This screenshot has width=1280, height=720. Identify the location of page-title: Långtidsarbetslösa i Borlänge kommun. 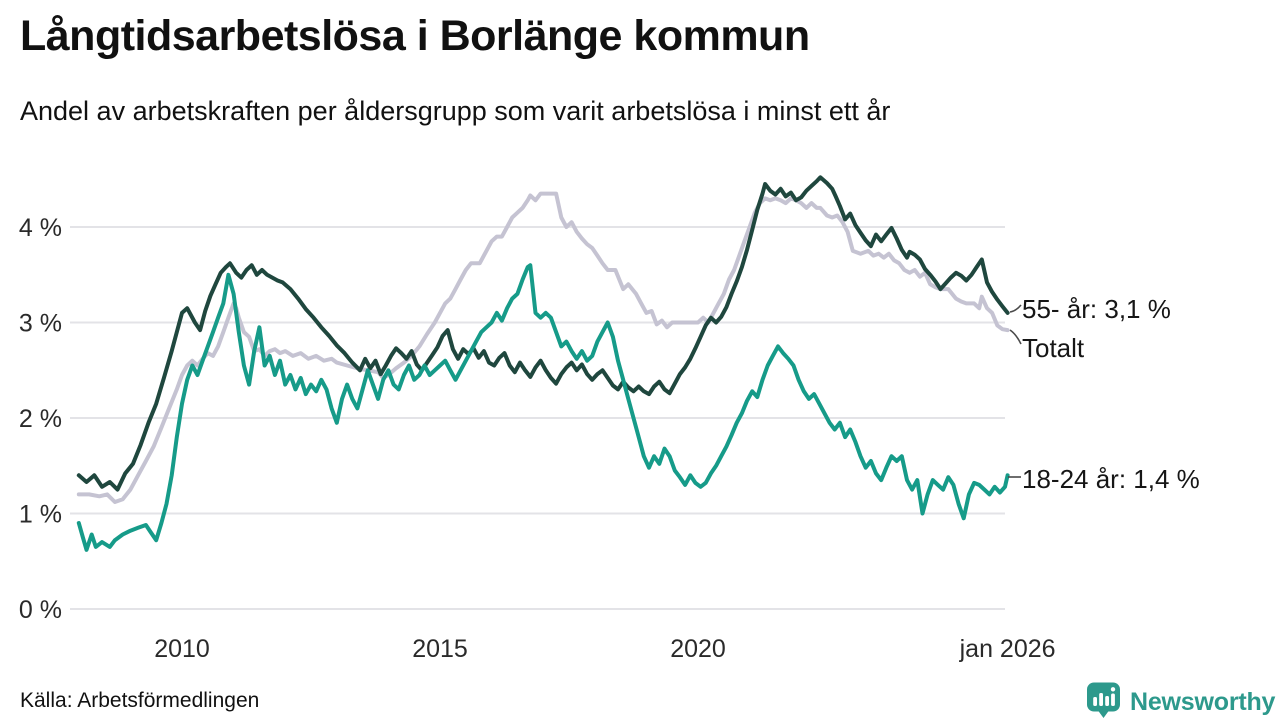
(415, 36).